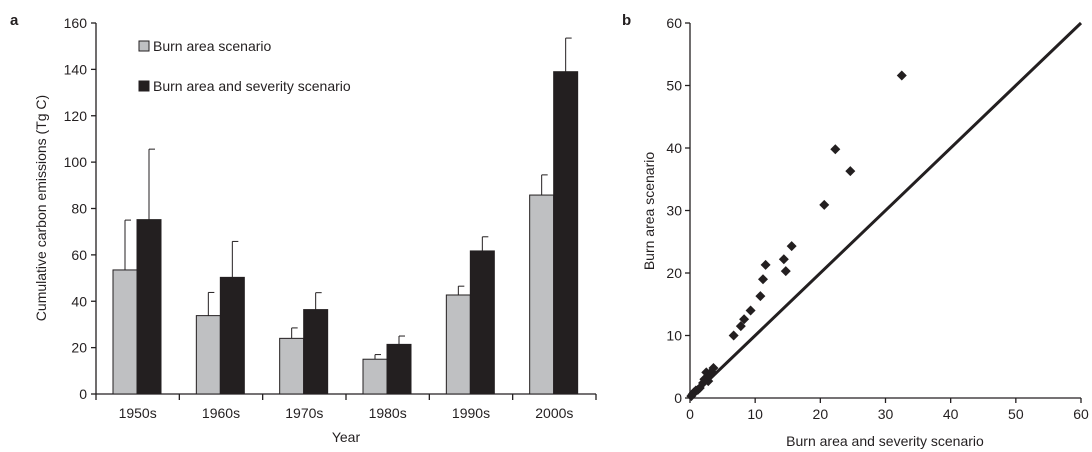 Image resolution: width=1092 pixels, height=452 pixels. I want to click on y-tick-label: 80, so click(79, 209).